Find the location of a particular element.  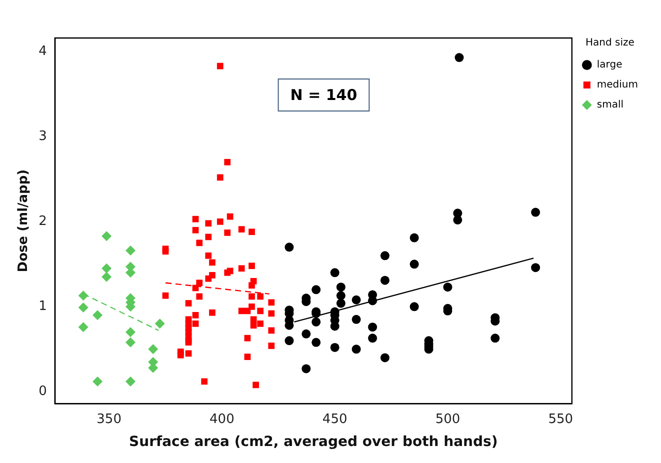

x-tick-label: 500 is located at coordinates (447, 419).